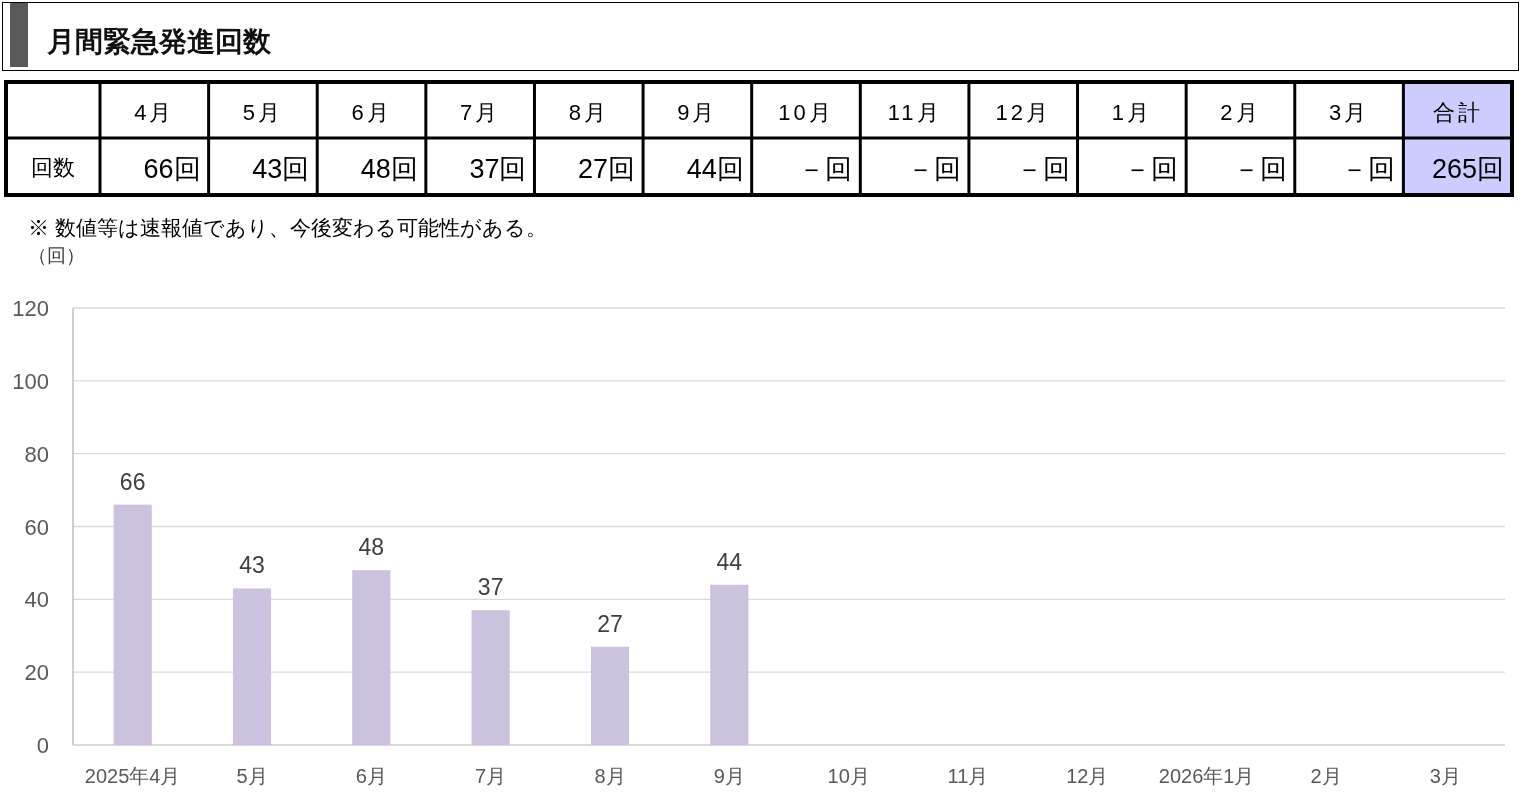 The height and width of the screenshot is (809, 1521). I want to click on column-header: 4月, so click(154, 112).